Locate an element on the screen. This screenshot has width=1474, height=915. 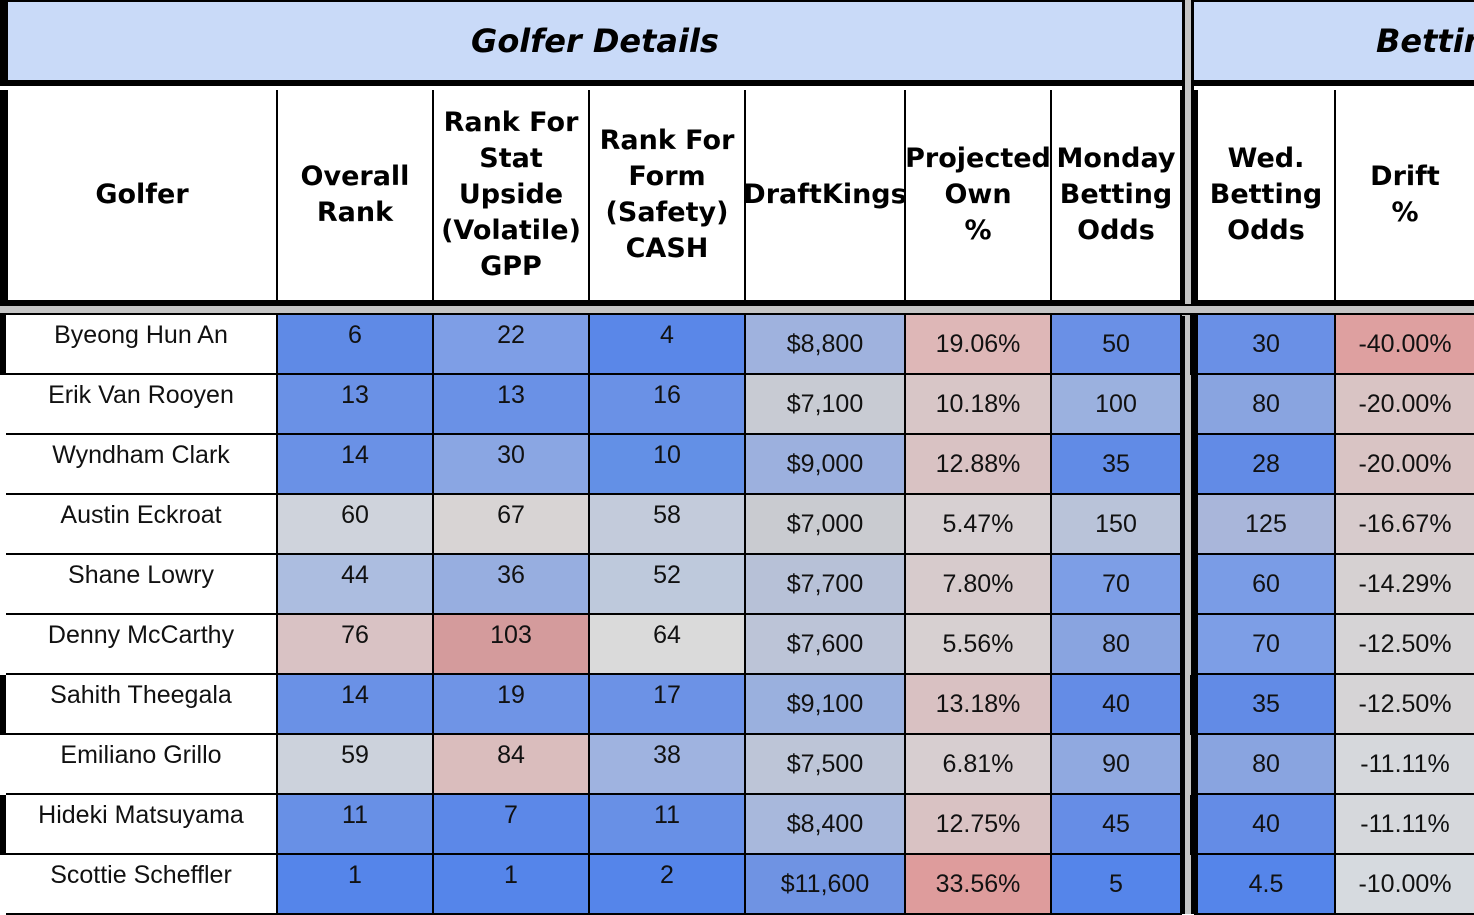
cell-form: 64 is located at coordinates (668, 645).